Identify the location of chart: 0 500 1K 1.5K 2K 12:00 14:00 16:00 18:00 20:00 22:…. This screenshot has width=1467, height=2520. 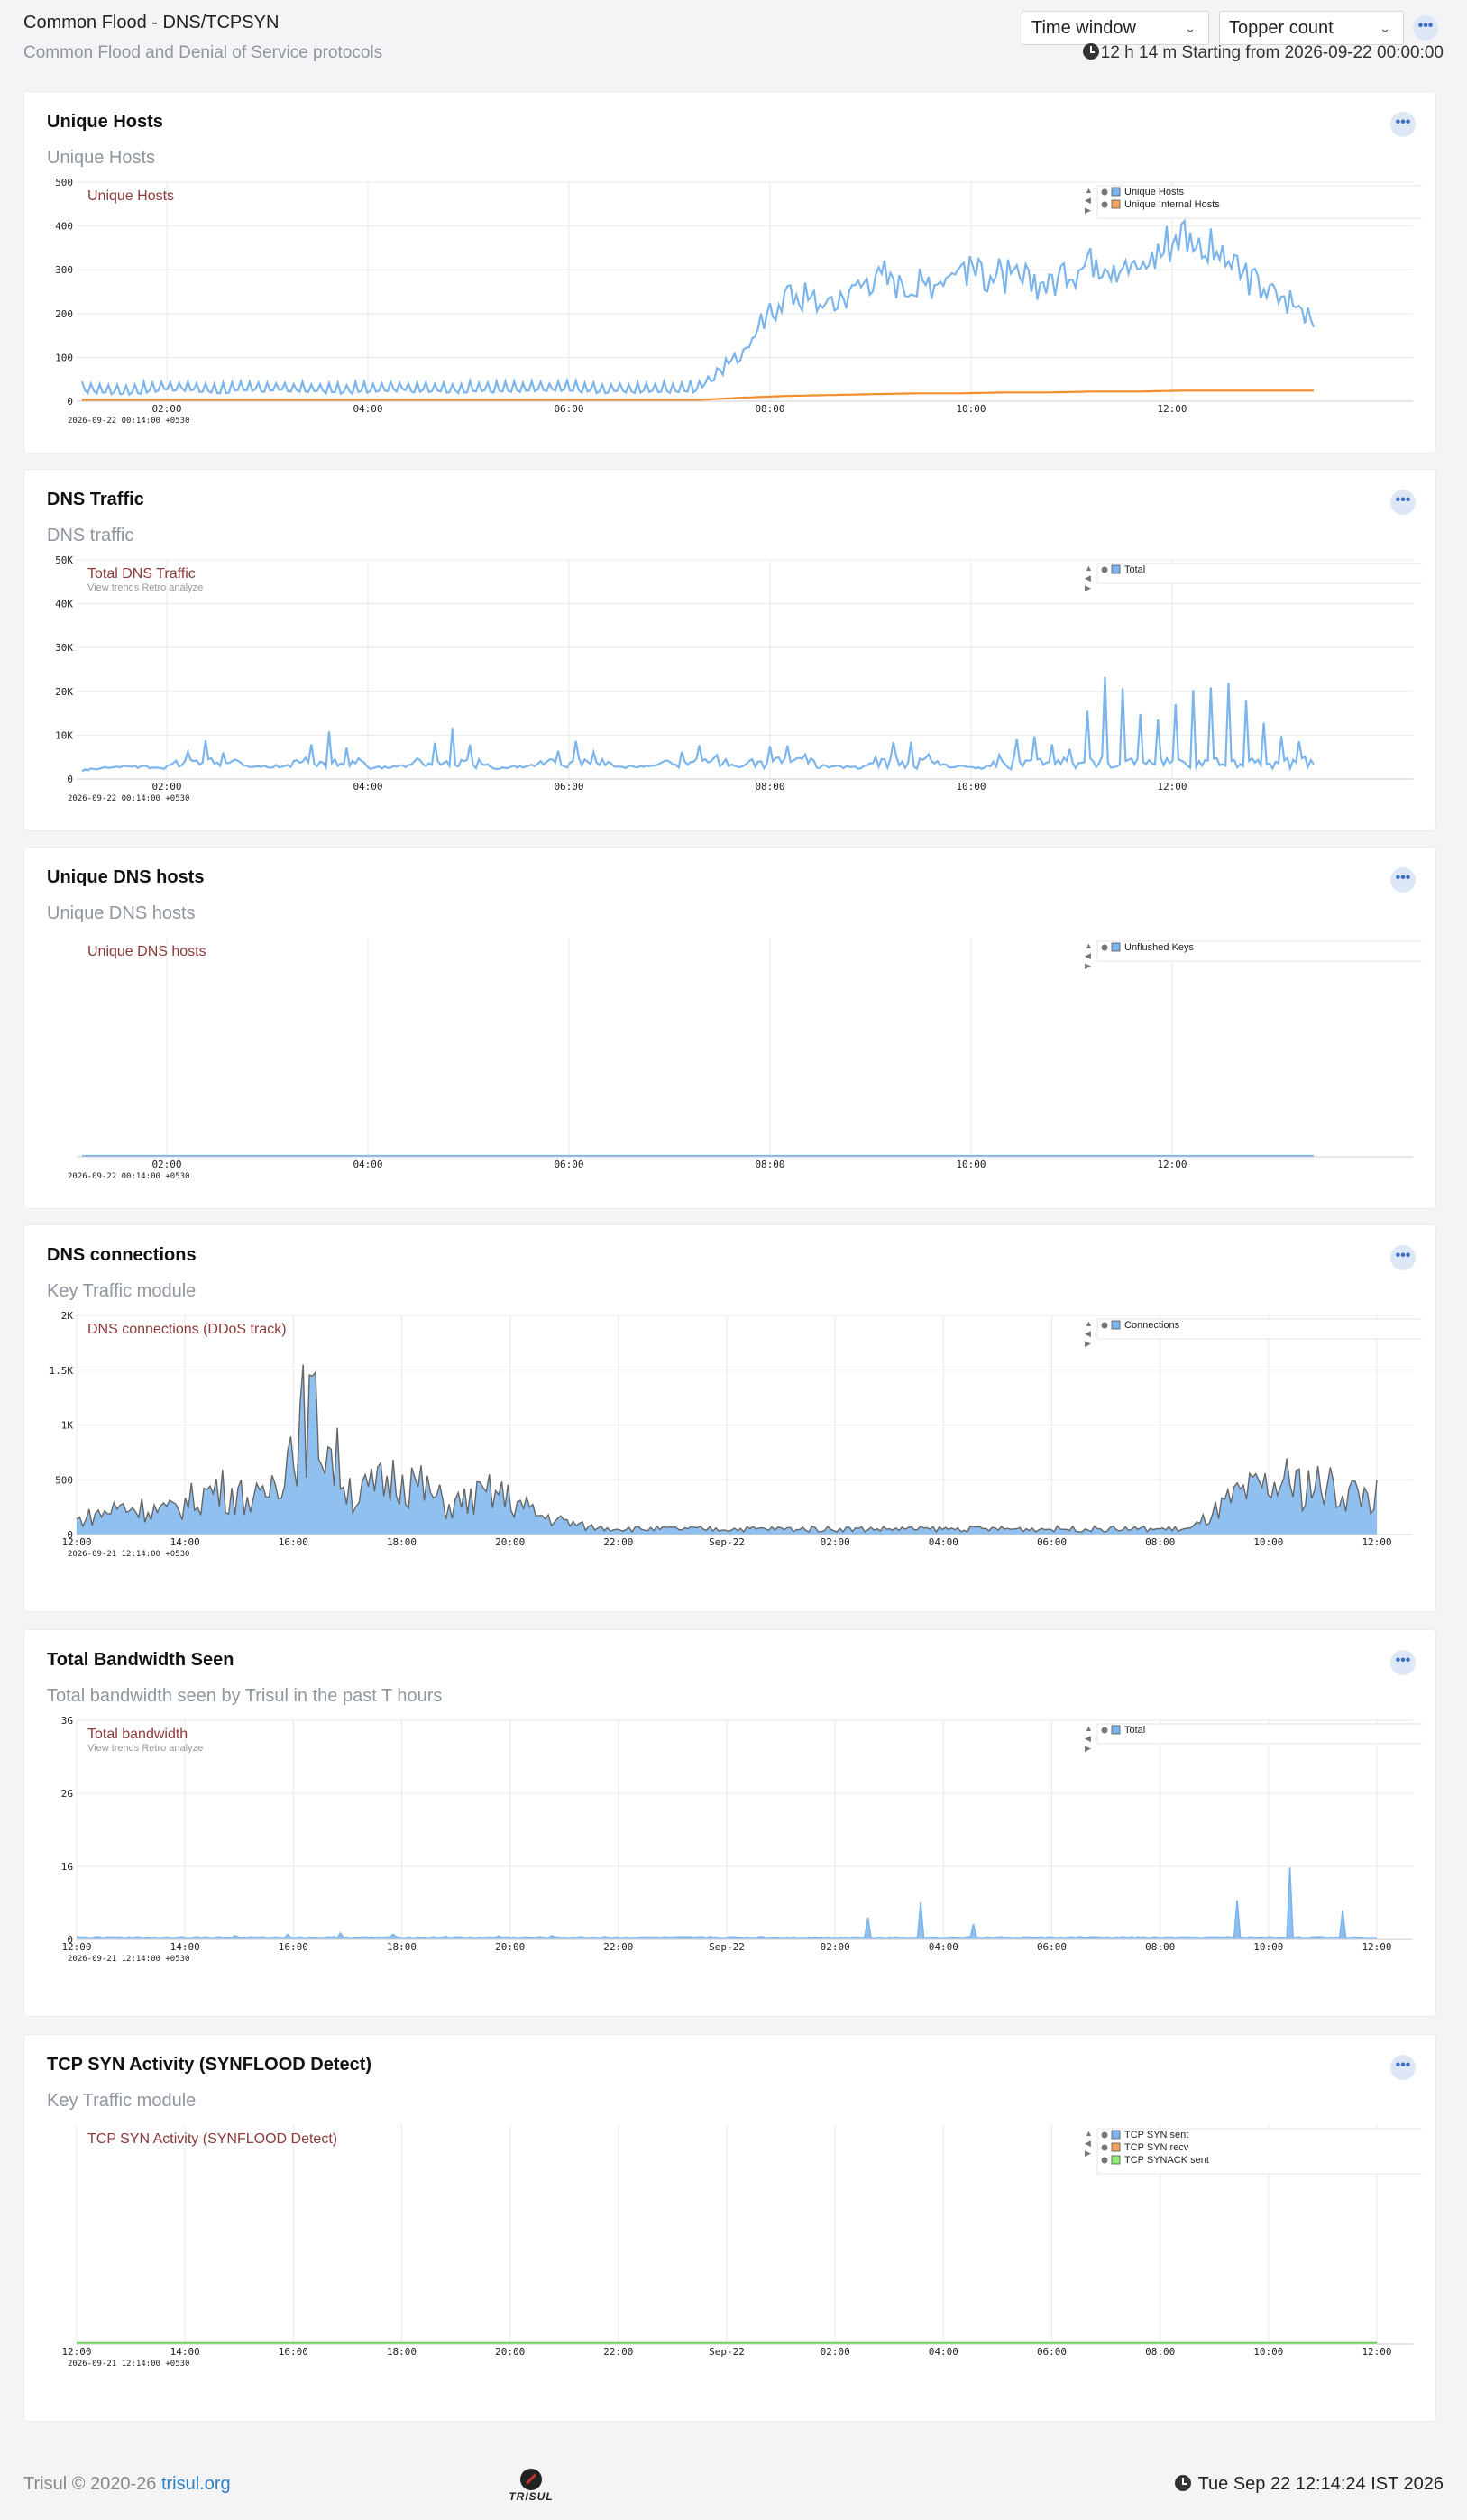
(736, 1434).